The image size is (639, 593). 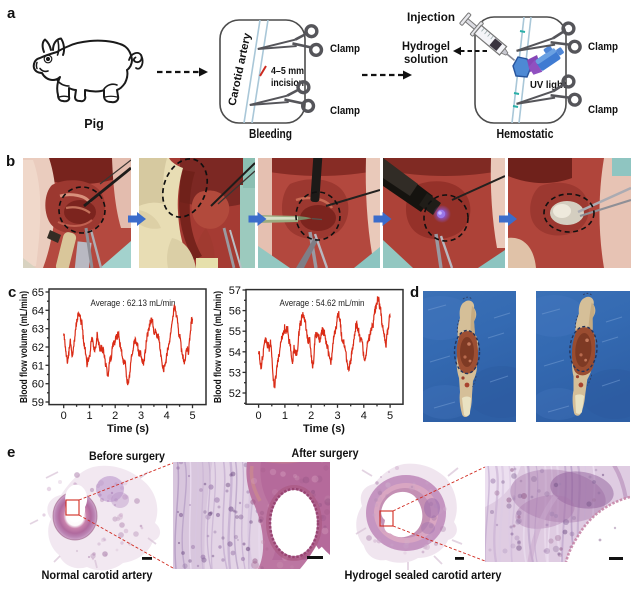 I want to click on svg-text: 52, so click(x=235, y=394).